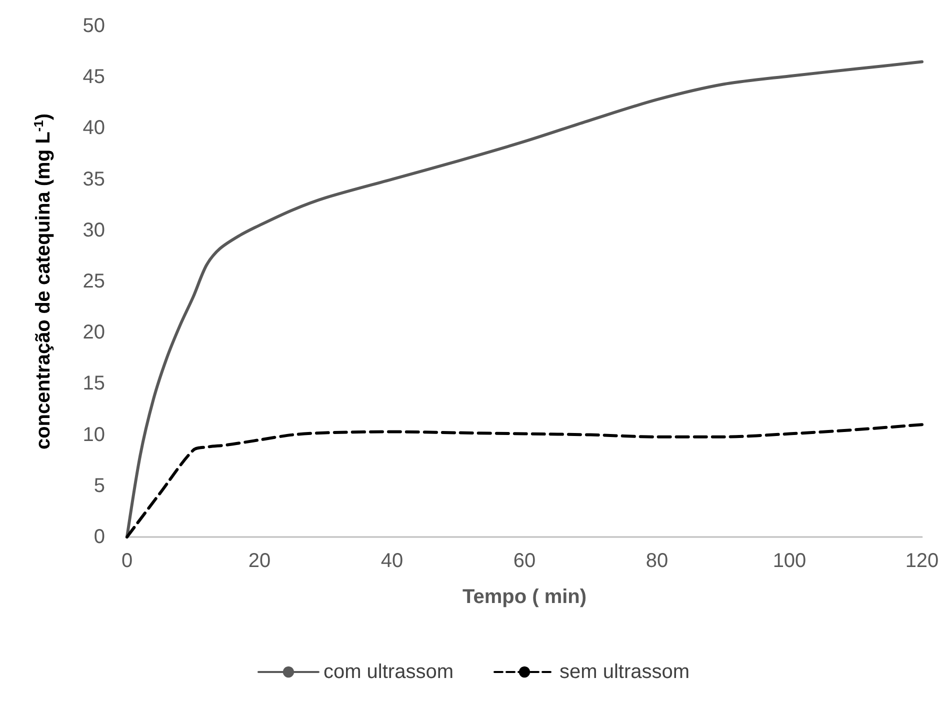 The width and height of the screenshot is (947, 702). Describe the element at coordinates (93, 333) in the screenshot. I see `y-tick-label: 20` at that location.